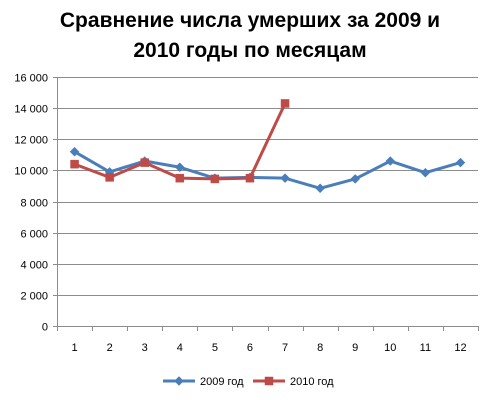 The height and width of the screenshot is (400, 500). I want to click on y-tick-label: 4 000, so click(34, 266).